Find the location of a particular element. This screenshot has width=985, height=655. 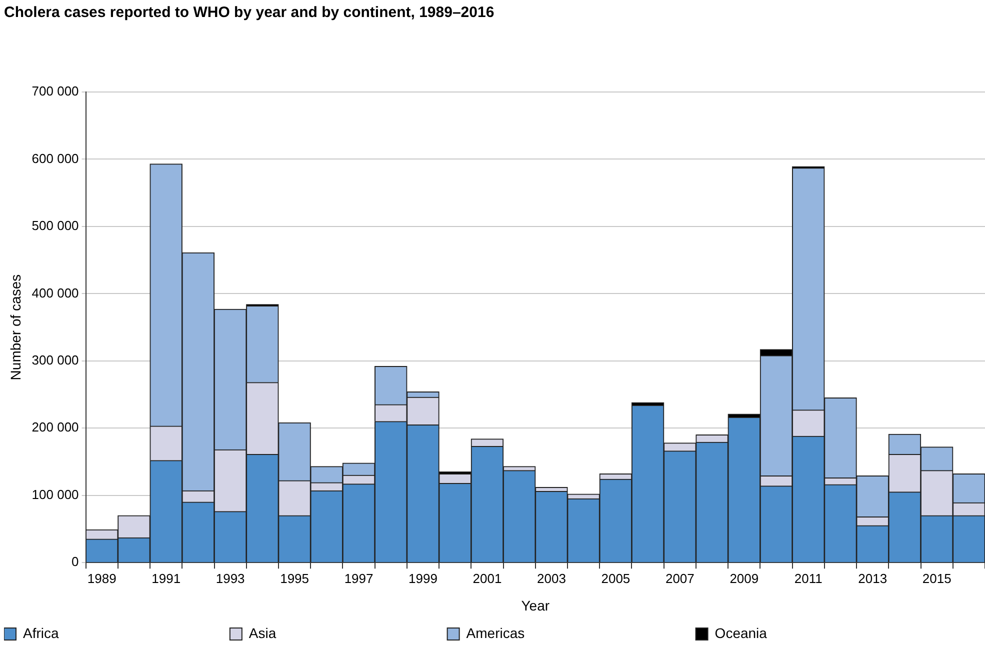

x-tick-label: 1997 is located at coordinates (359, 578).